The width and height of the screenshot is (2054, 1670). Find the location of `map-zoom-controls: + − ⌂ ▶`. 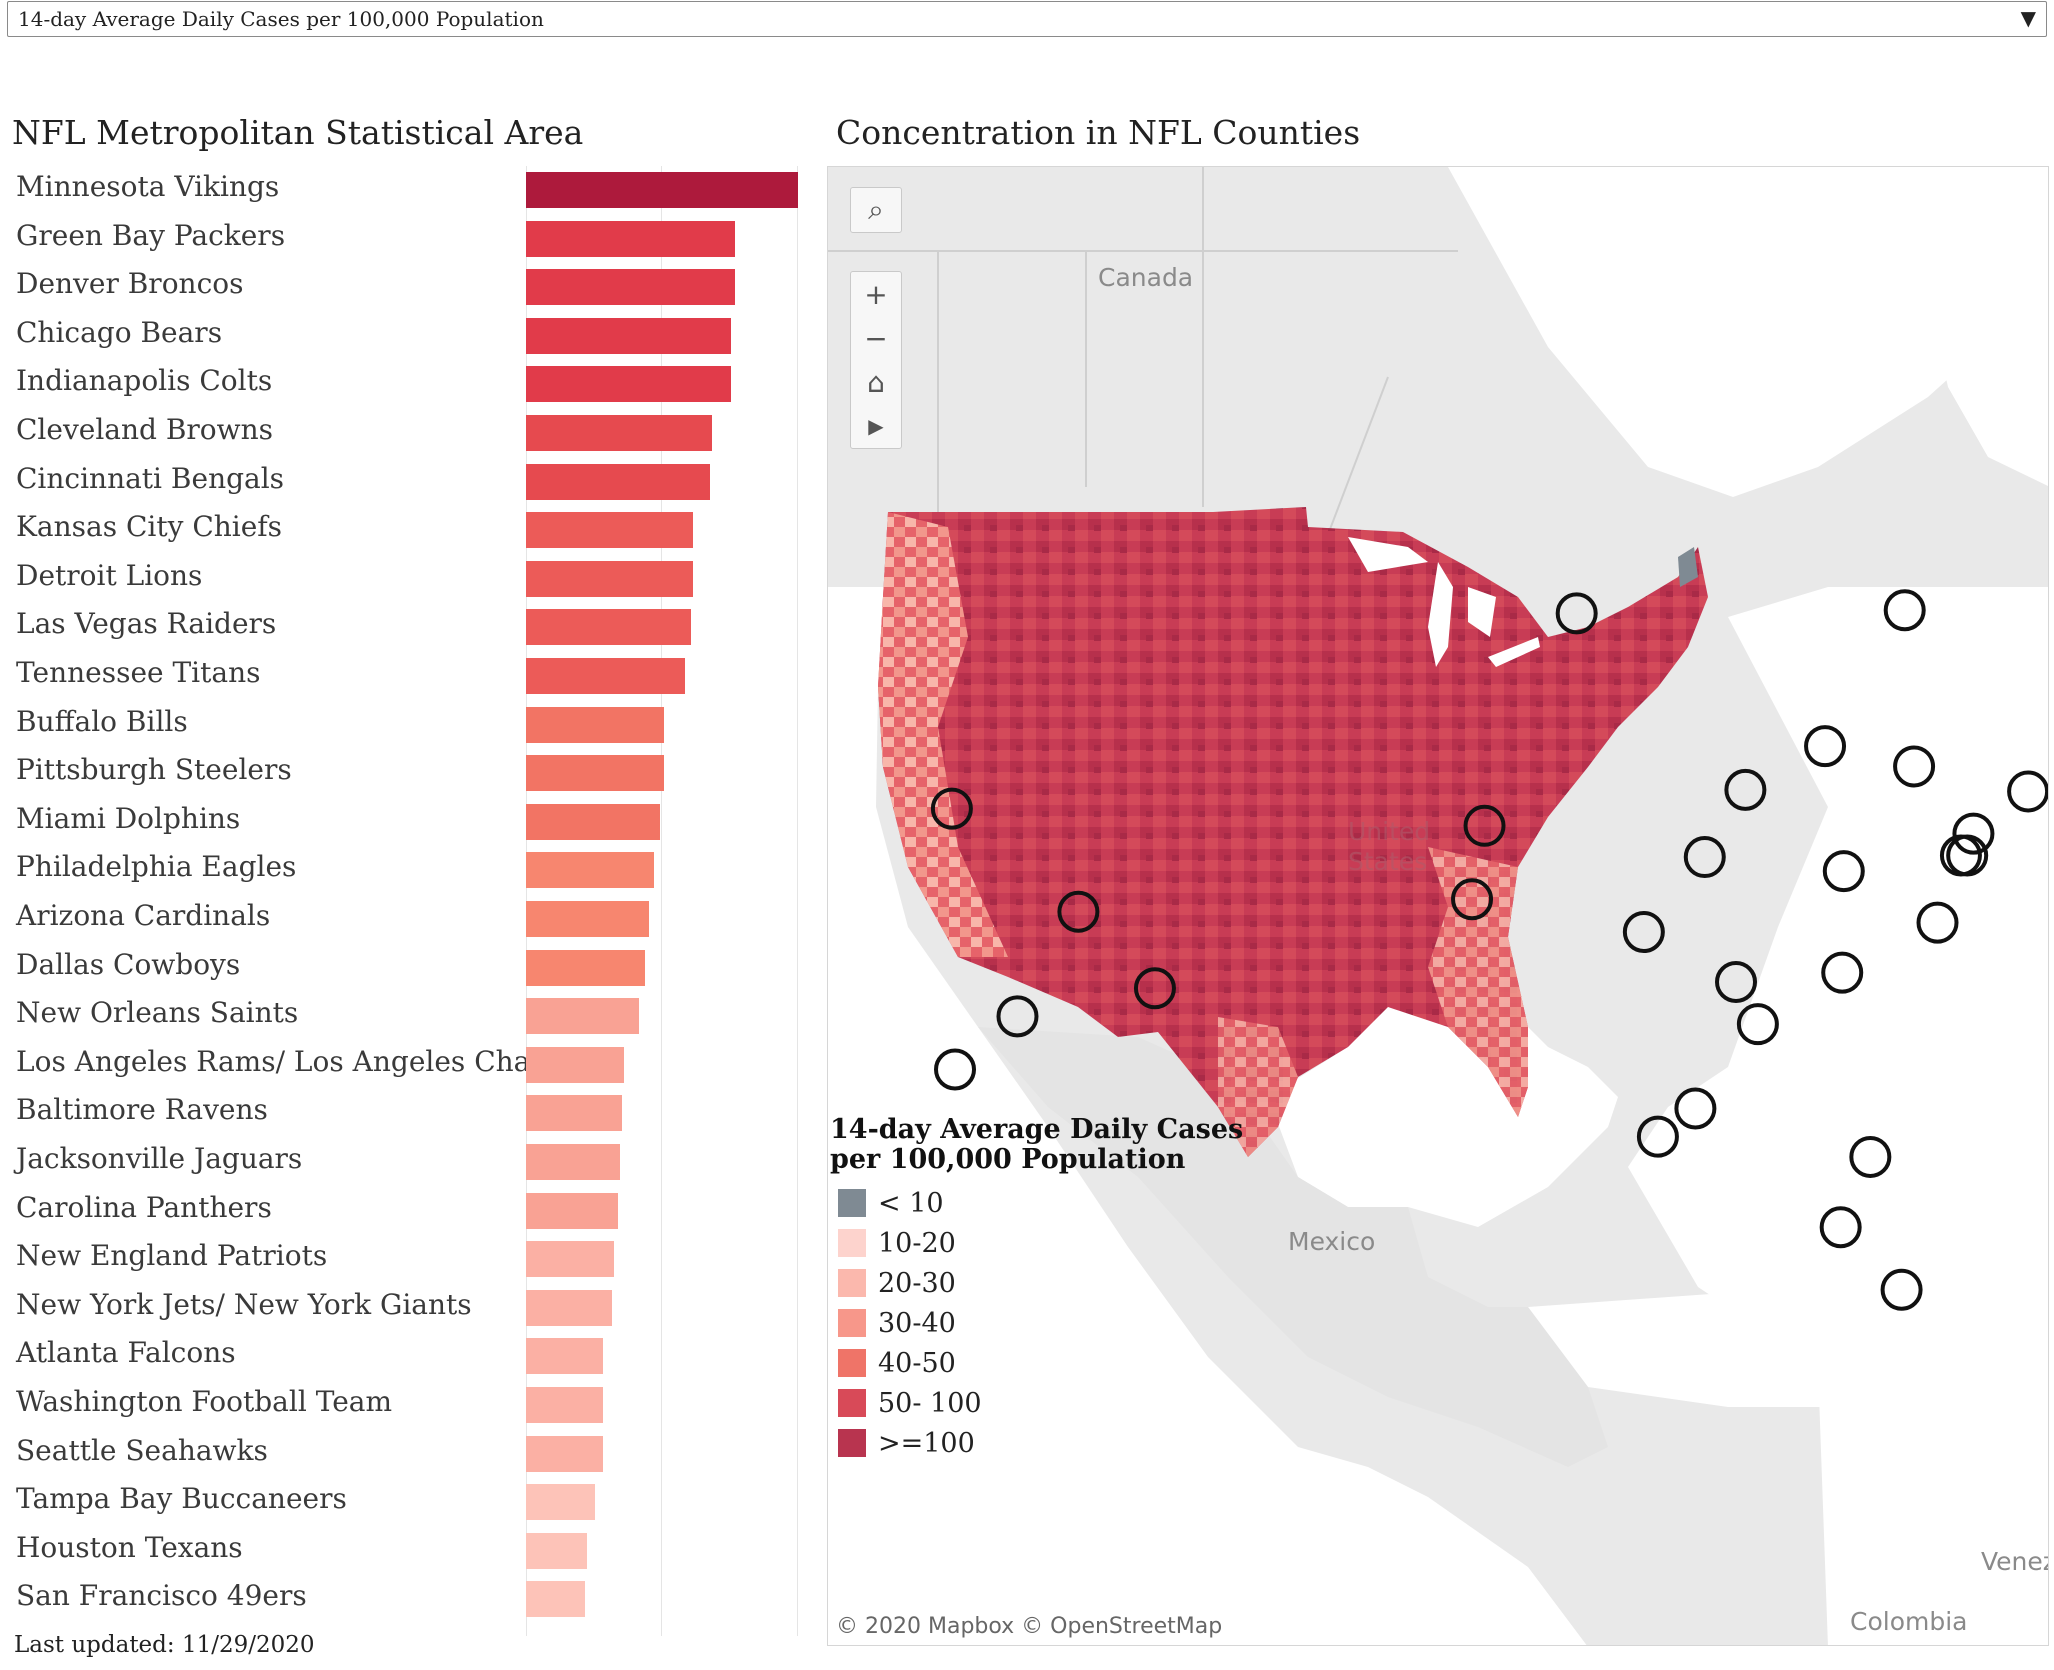

map-zoom-controls: + − ⌂ ▶ is located at coordinates (876, 360).